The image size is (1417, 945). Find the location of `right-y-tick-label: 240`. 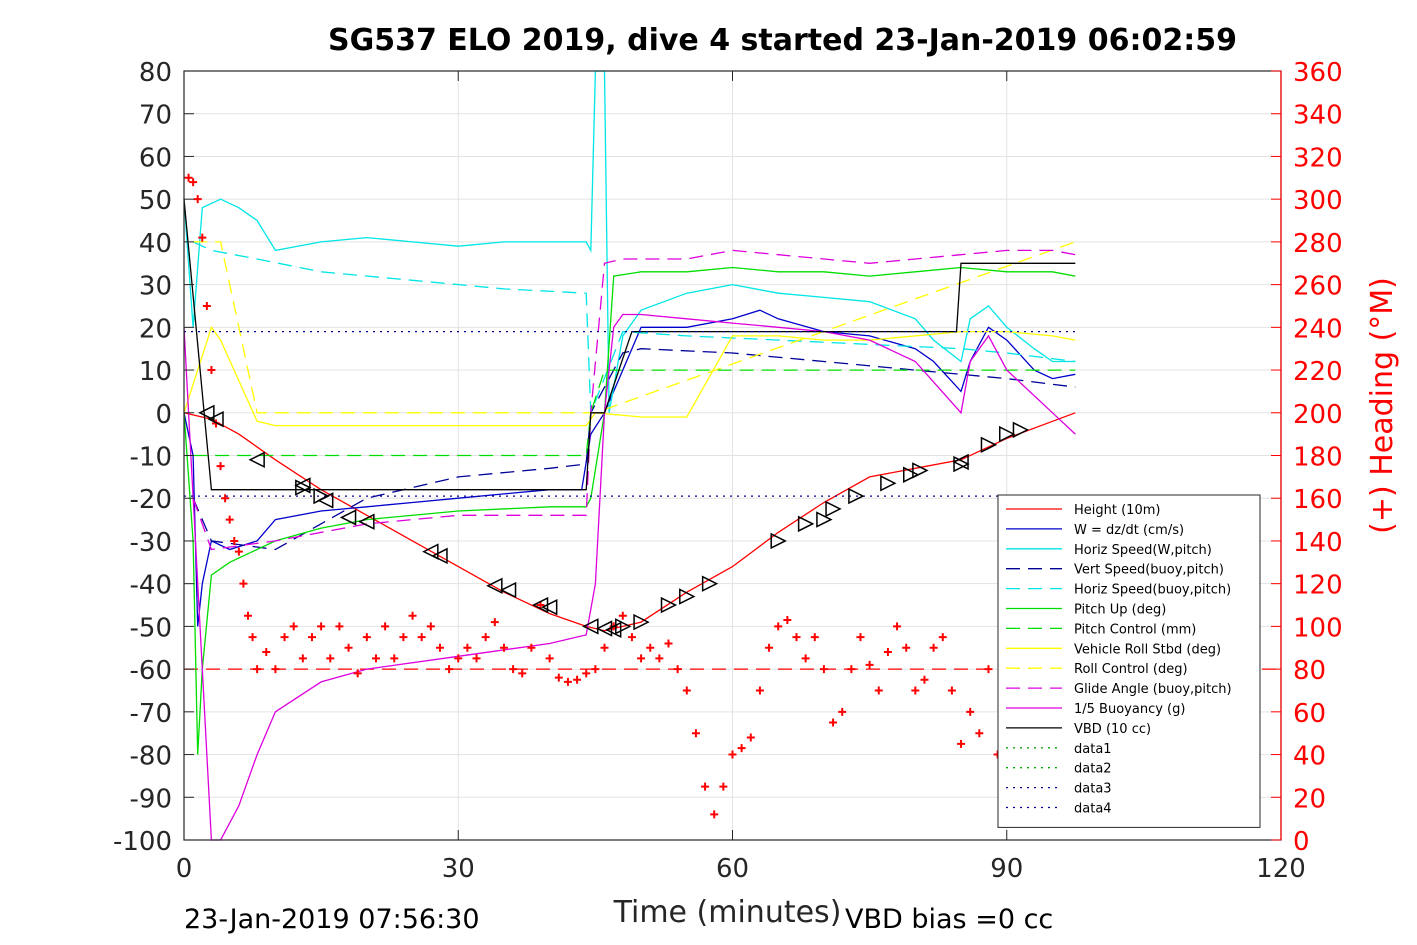

right-y-tick-label: 240 is located at coordinates (1318, 329).